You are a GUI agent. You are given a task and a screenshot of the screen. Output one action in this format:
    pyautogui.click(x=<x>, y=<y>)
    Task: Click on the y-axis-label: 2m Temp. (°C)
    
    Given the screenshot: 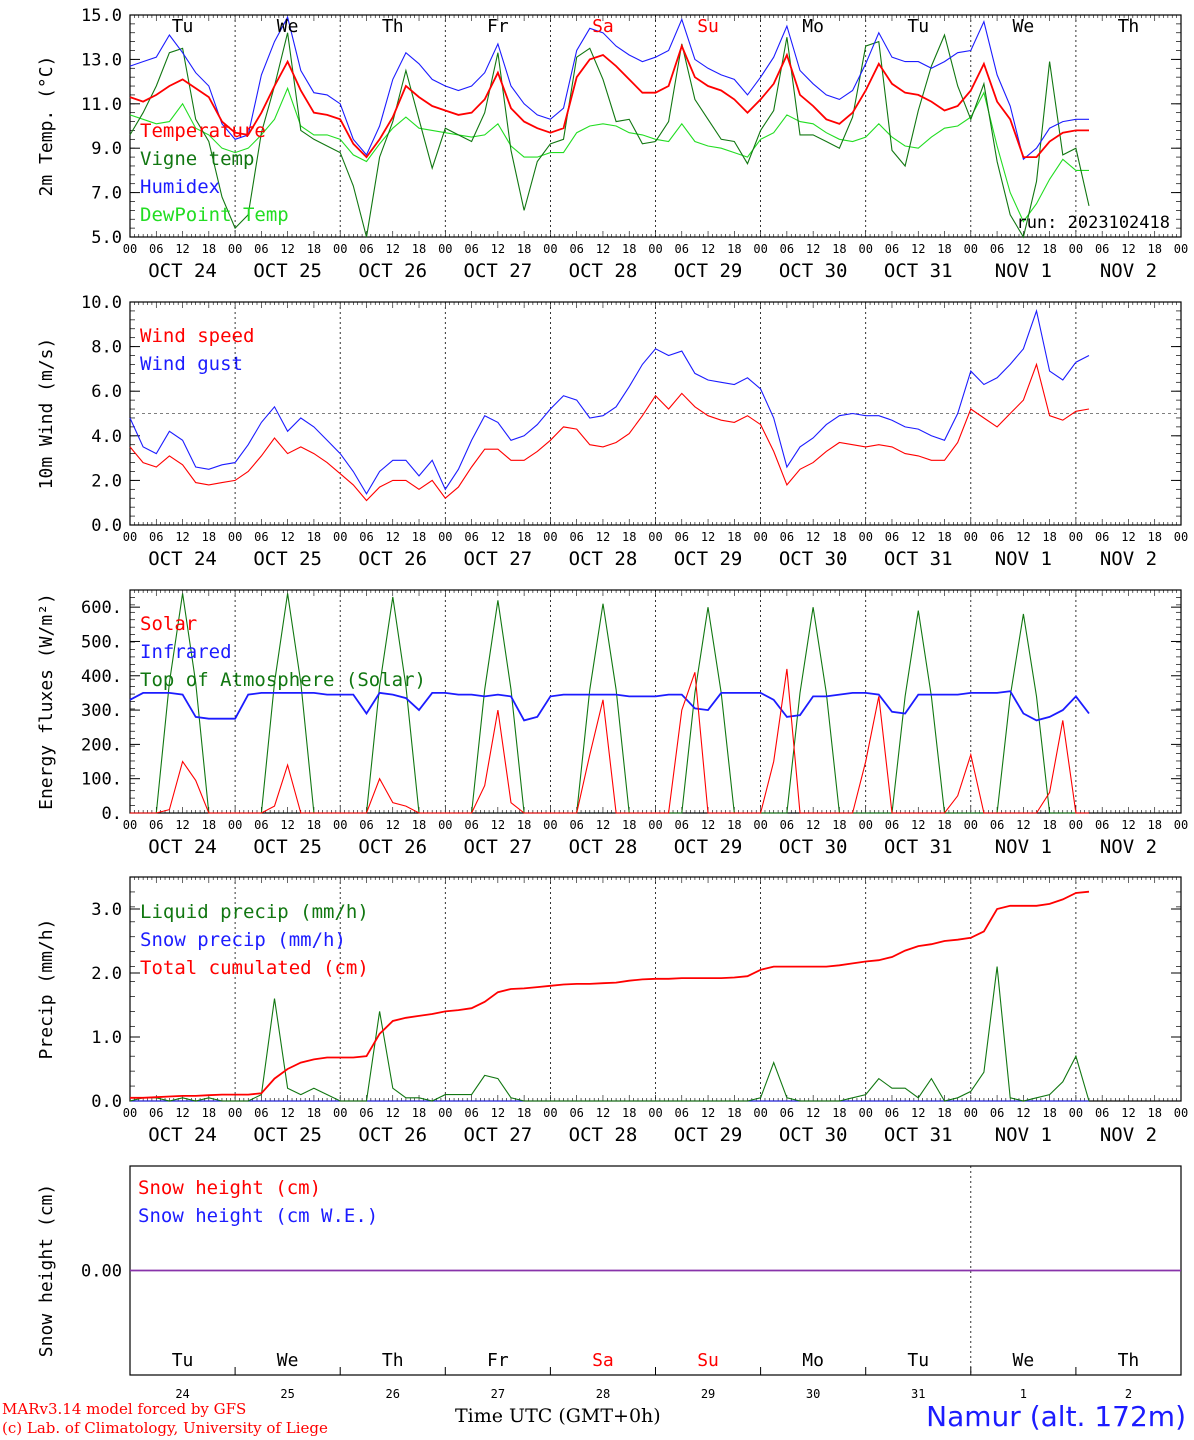 What is the action you would take?
    pyautogui.click(x=46, y=126)
    